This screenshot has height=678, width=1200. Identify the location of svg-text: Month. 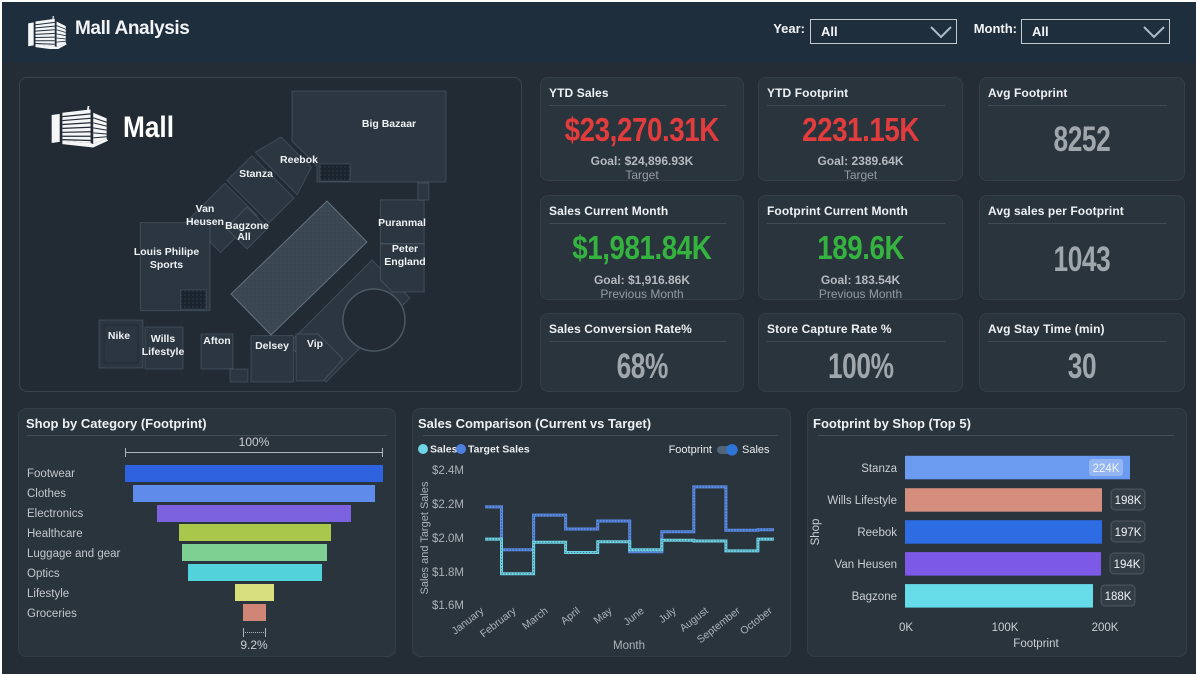
(629, 646).